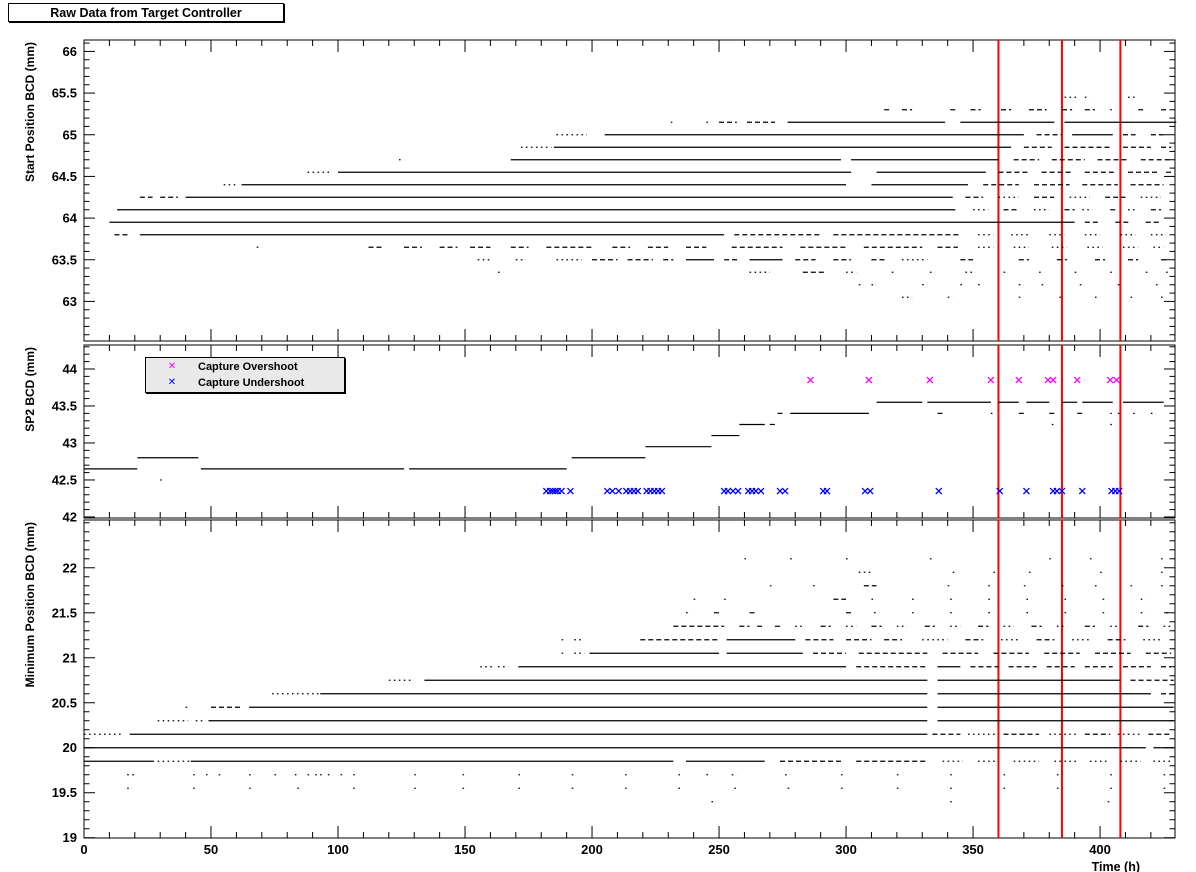 Image resolution: width=1196 pixels, height=872 pixels. I want to click on y-tick-label: 19.5, so click(64, 792).